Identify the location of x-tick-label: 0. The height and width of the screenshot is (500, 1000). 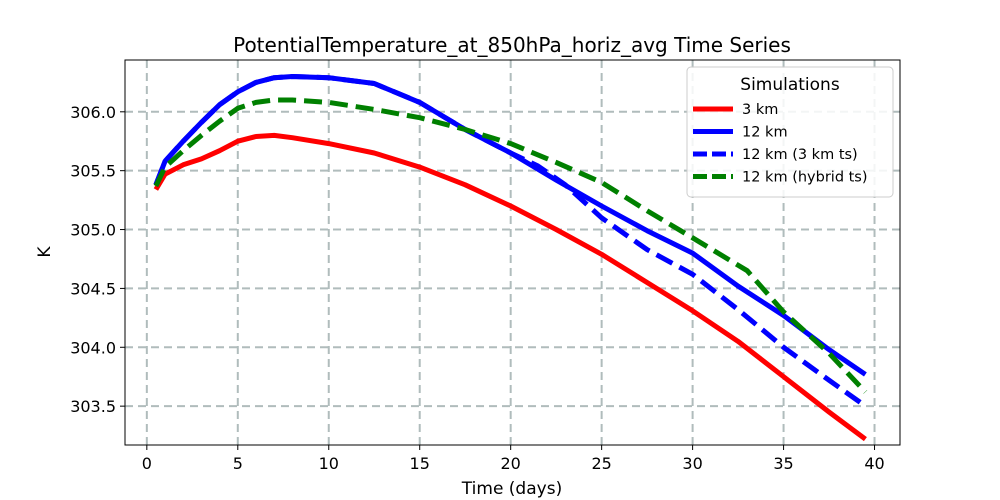
(147, 463).